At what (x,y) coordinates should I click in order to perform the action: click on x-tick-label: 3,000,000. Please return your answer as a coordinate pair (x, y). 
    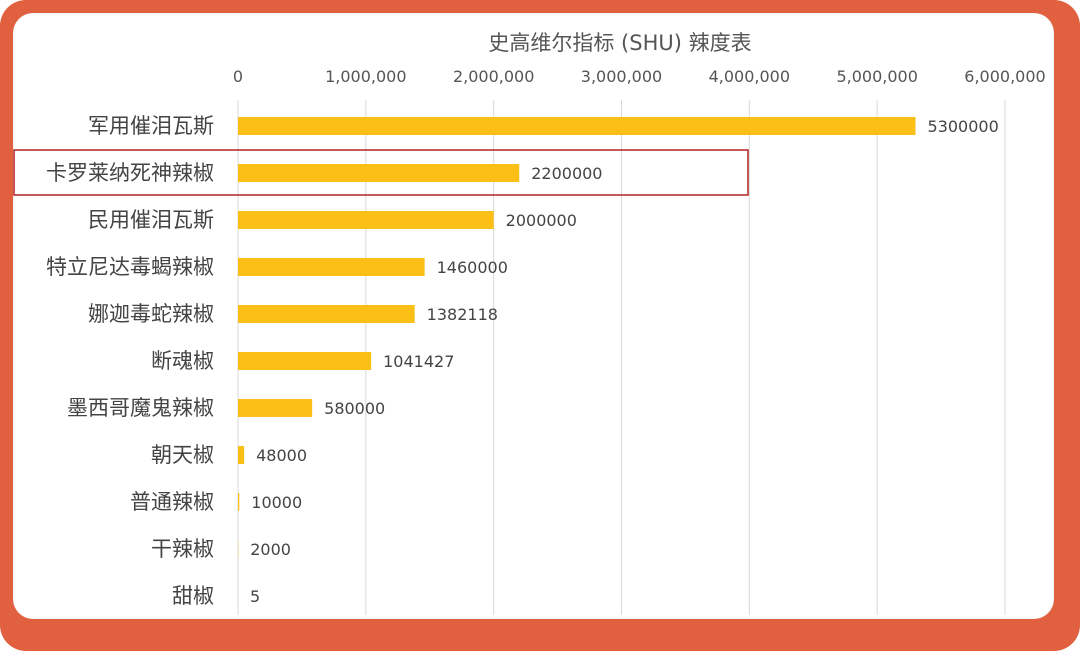
    Looking at the image, I should click on (621, 76).